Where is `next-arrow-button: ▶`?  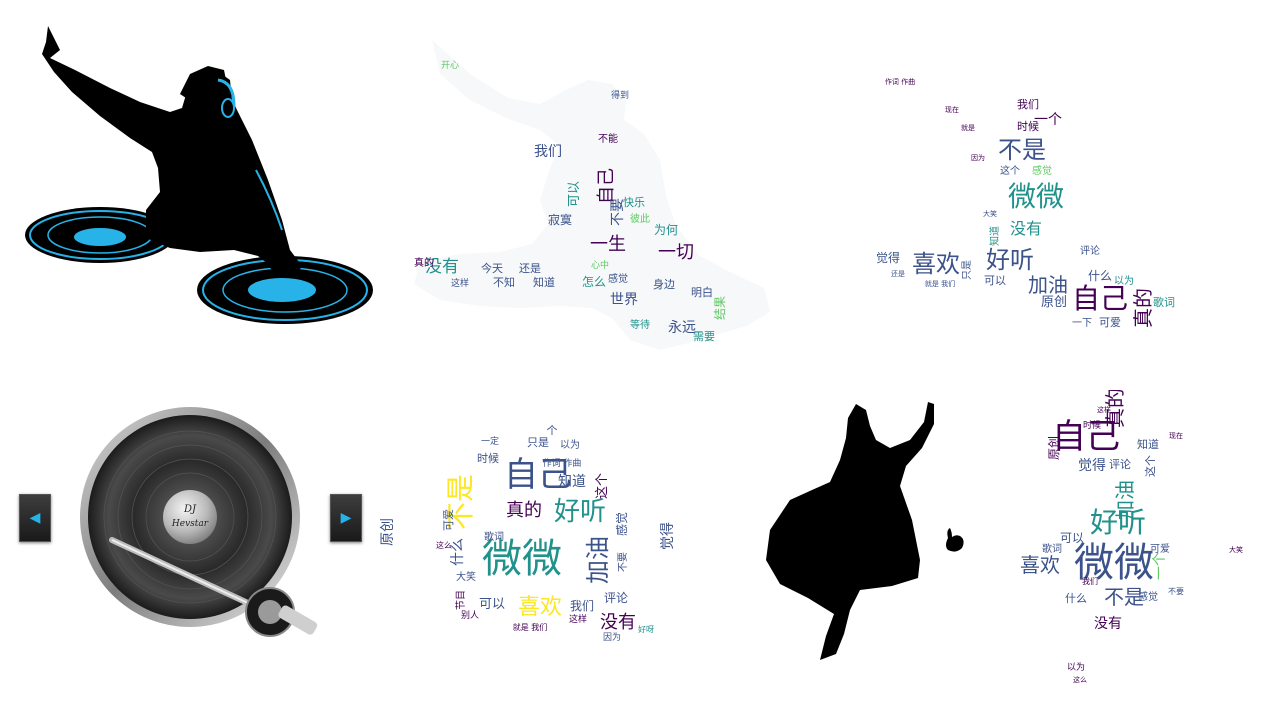 next-arrow-button: ▶ is located at coordinates (346, 518).